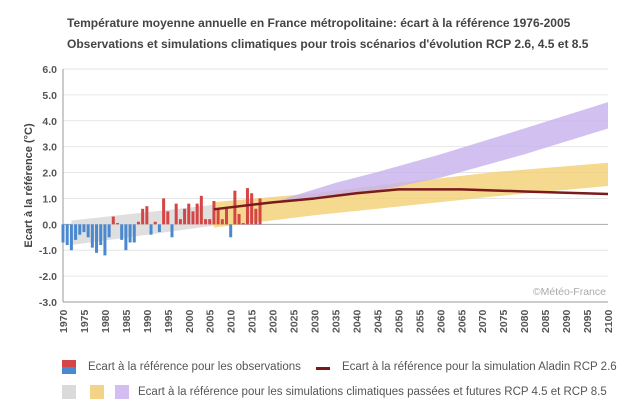 The width and height of the screenshot is (640, 417). I want to click on x-tick-label: 2000, so click(190, 321).